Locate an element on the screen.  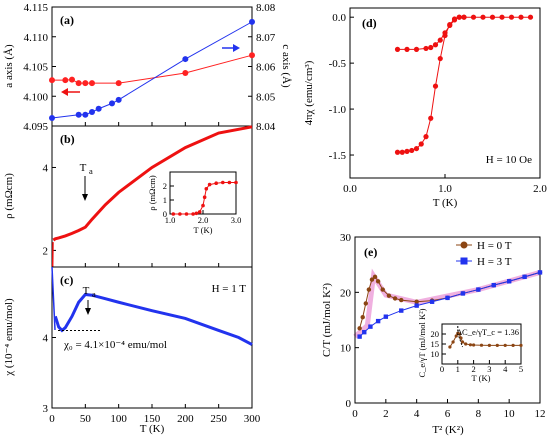
panel-label: (e) is located at coordinates (370, 252).